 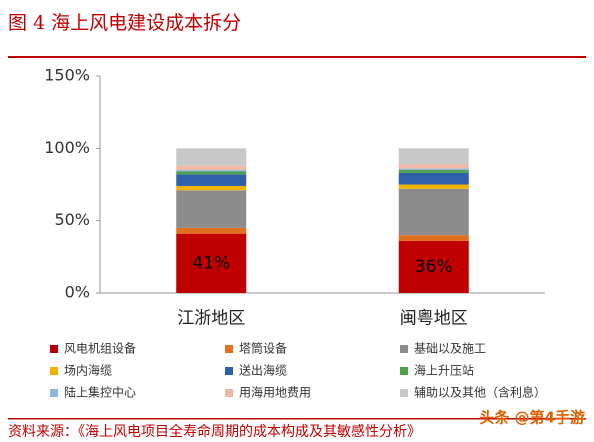 I want to click on title-rule, so click(x=297, y=57).